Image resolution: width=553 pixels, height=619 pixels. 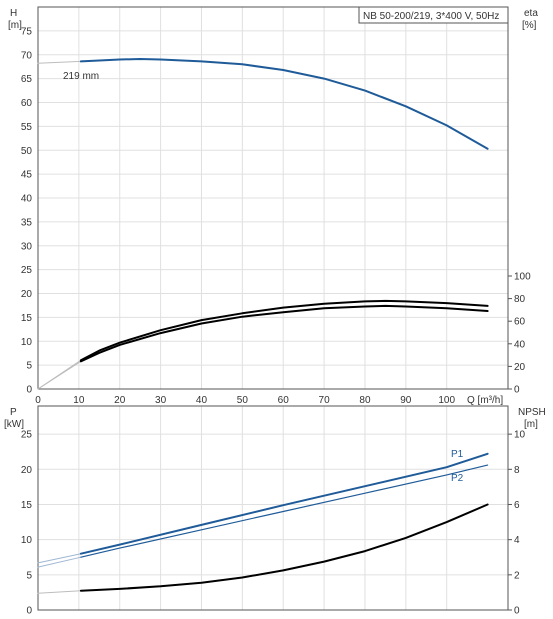 What do you see at coordinates (457, 478) in the screenshot?
I see `series-label-p2: P2` at bounding box center [457, 478].